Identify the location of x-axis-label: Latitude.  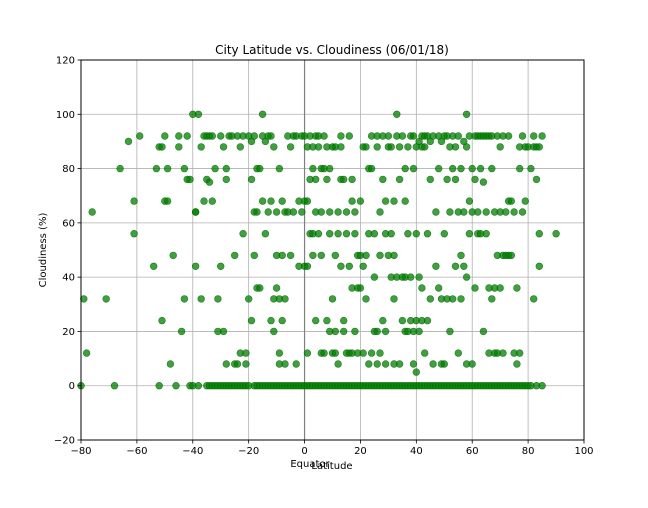
(331, 466).